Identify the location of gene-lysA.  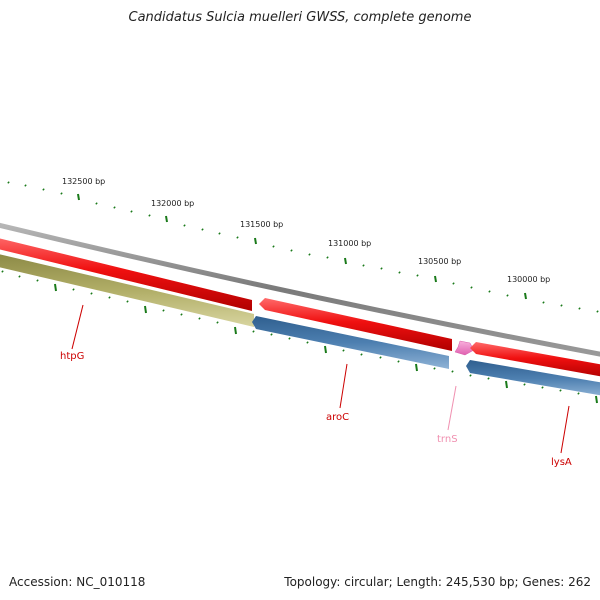
(533, 378).